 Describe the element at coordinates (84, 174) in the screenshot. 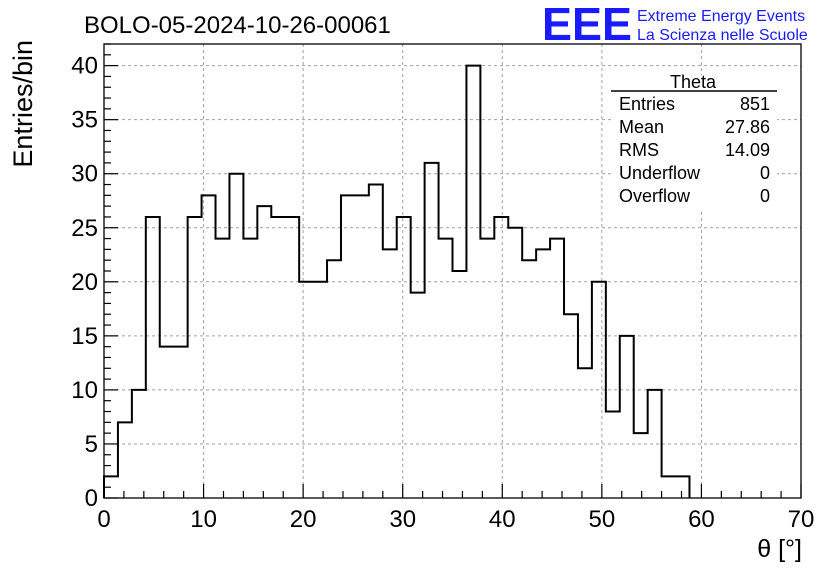

I see `y-tick-label: 30` at that location.